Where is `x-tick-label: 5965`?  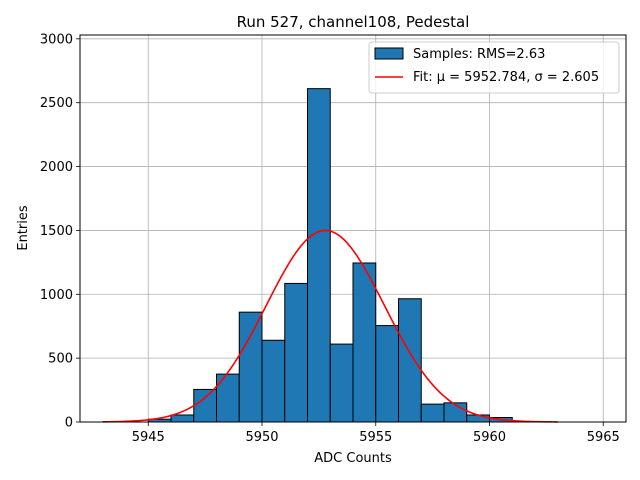 x-tick-label: 5965 is located at coordinates (603, 437).